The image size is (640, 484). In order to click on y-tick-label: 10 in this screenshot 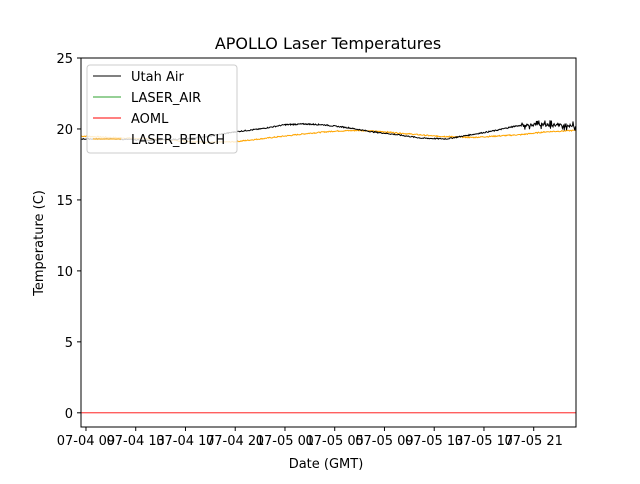, I will do `click(64, 272)`.